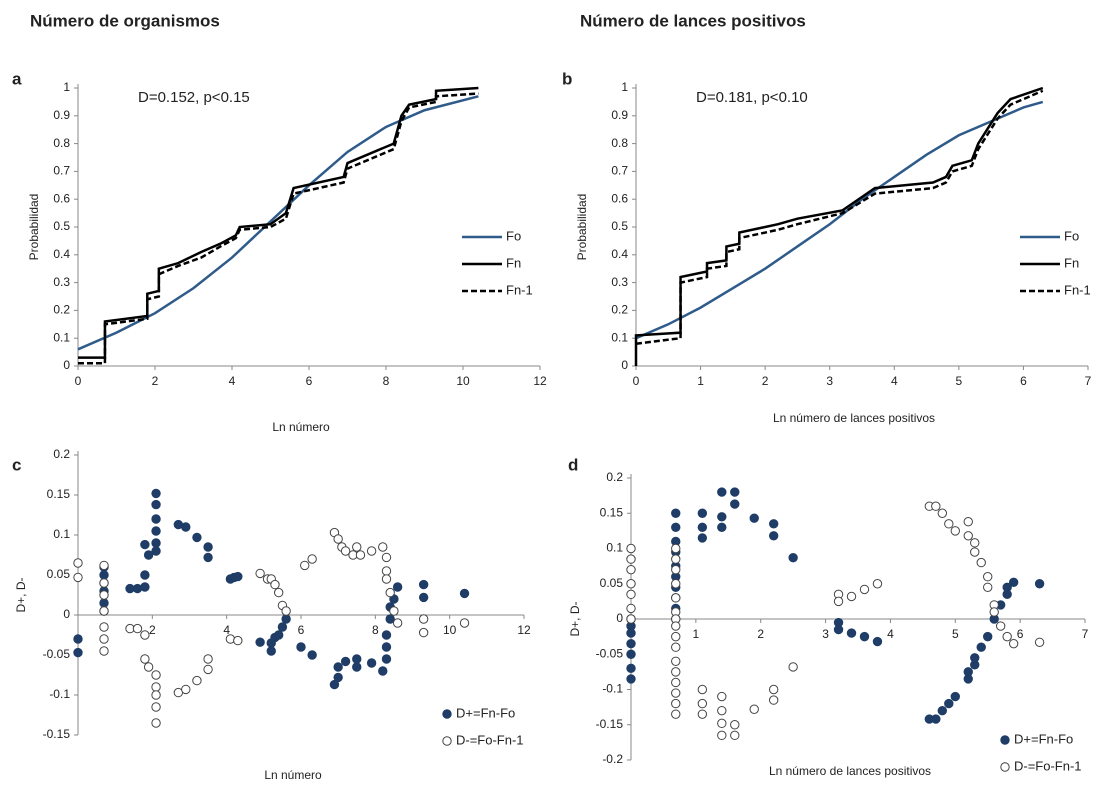  I want to click on y-tick-label: 1, so click(66, 87).